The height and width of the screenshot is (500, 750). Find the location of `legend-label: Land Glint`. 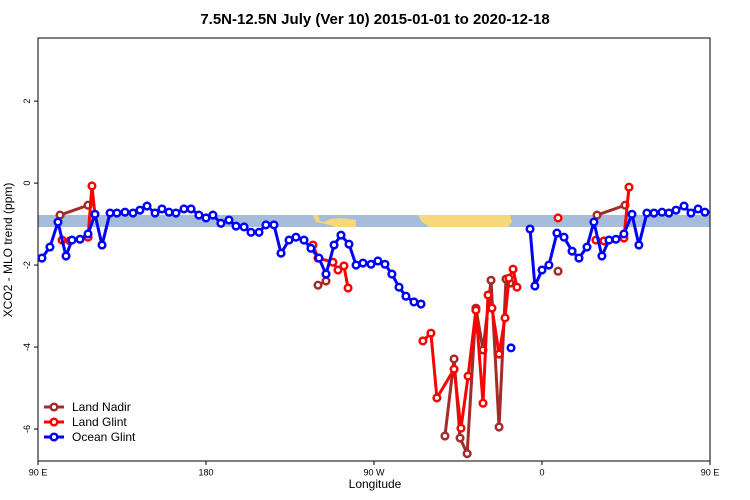

legend-label: Land Glint is located at coordinates (99, 422).